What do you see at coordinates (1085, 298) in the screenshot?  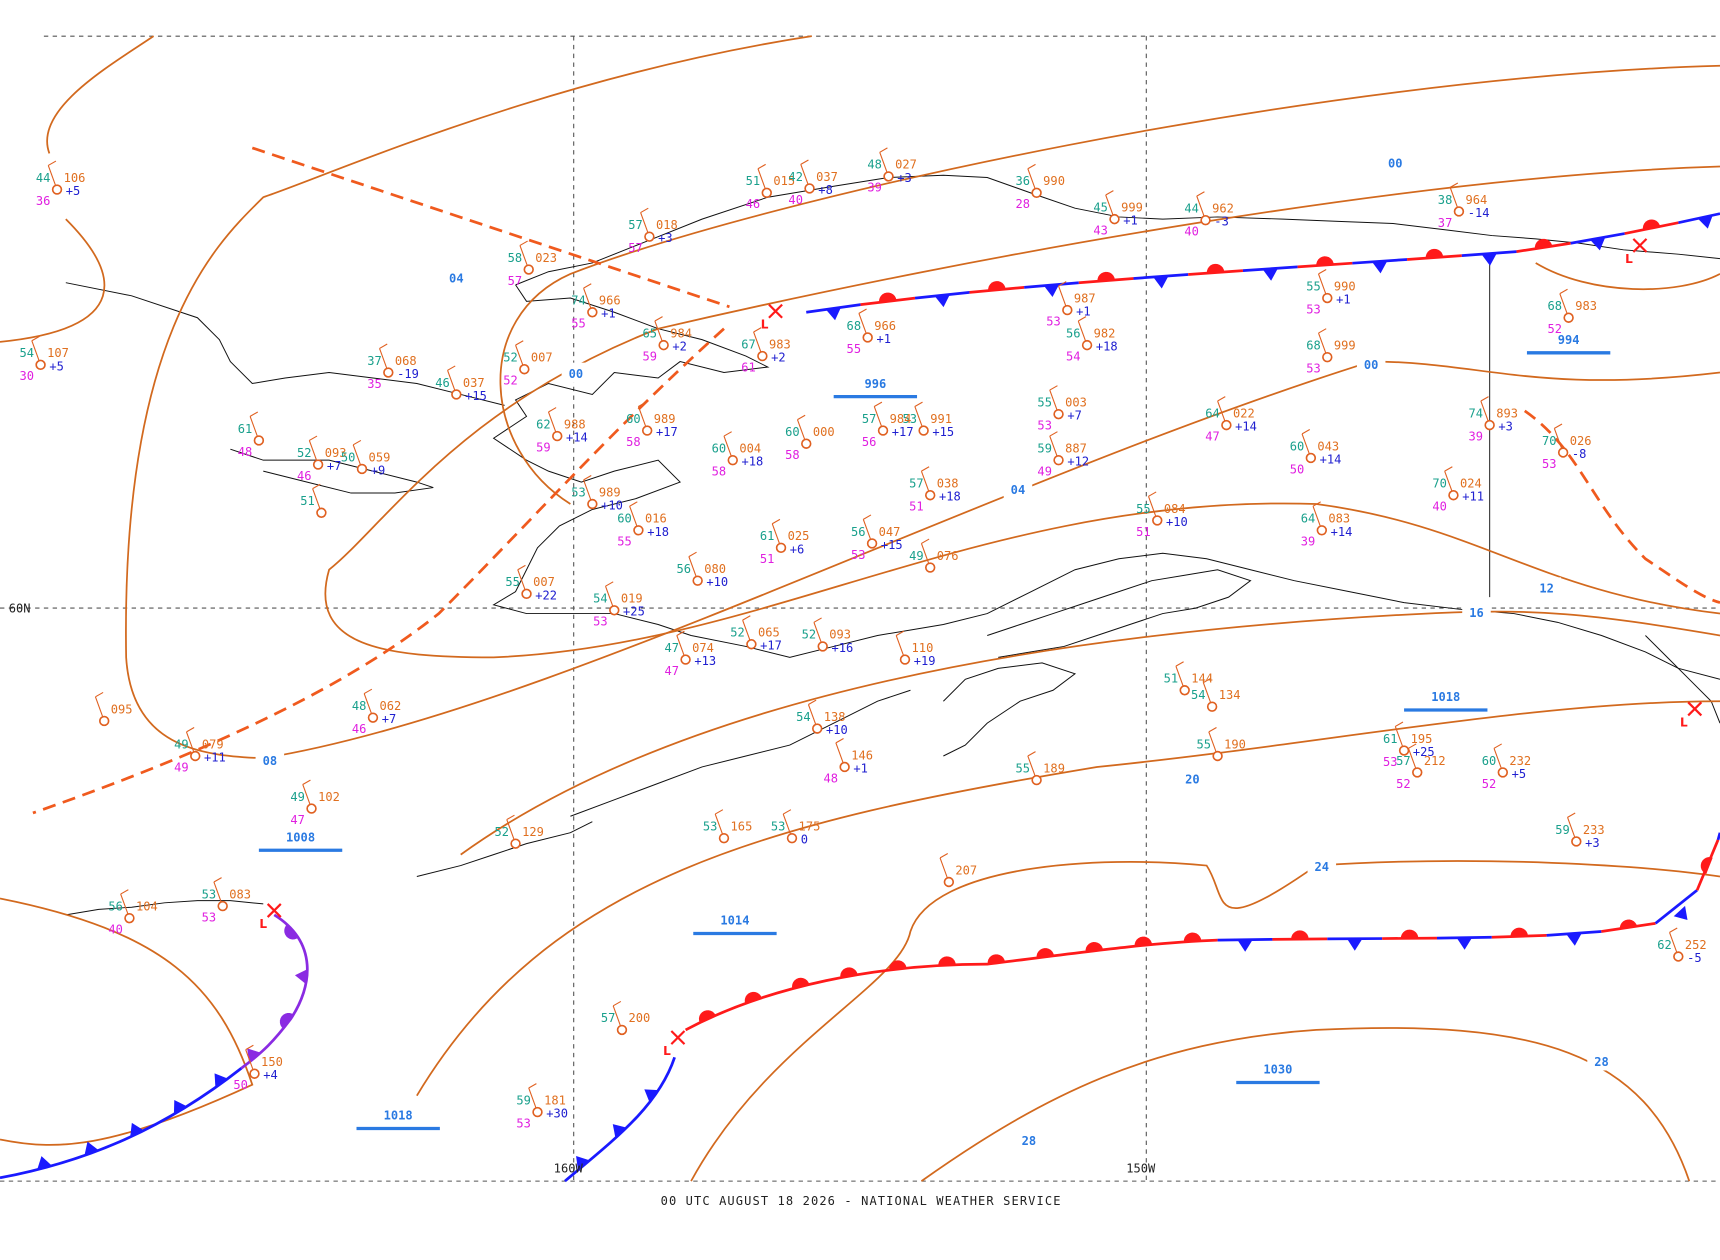 I see `station-pressure: 987` at bounding box center [1085, 298].